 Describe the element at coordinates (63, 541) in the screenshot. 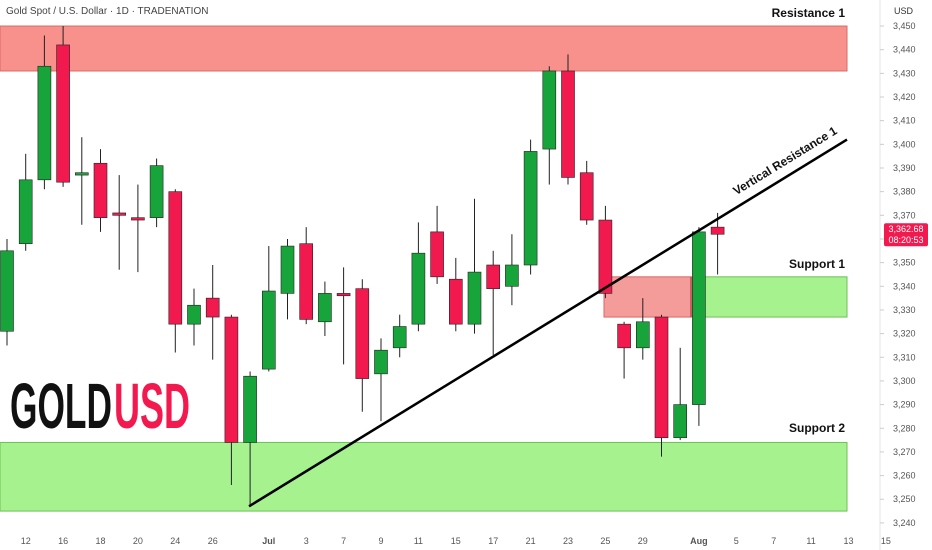

I see `x-tick-label: 16` at that location.